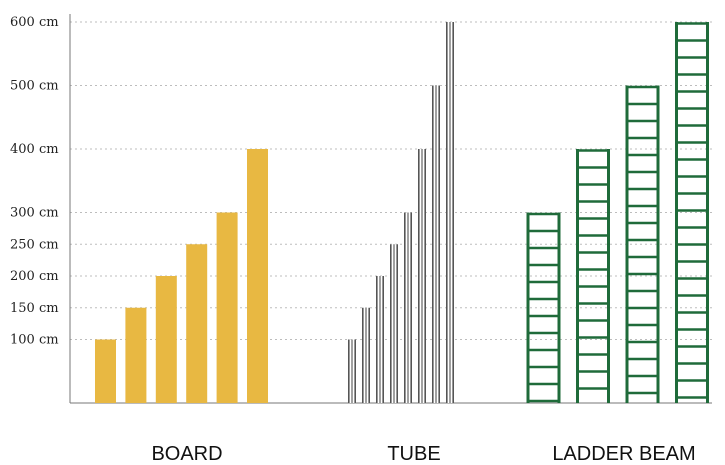  I want to click on group-label: LADDER BEAM, so click(623, 454).